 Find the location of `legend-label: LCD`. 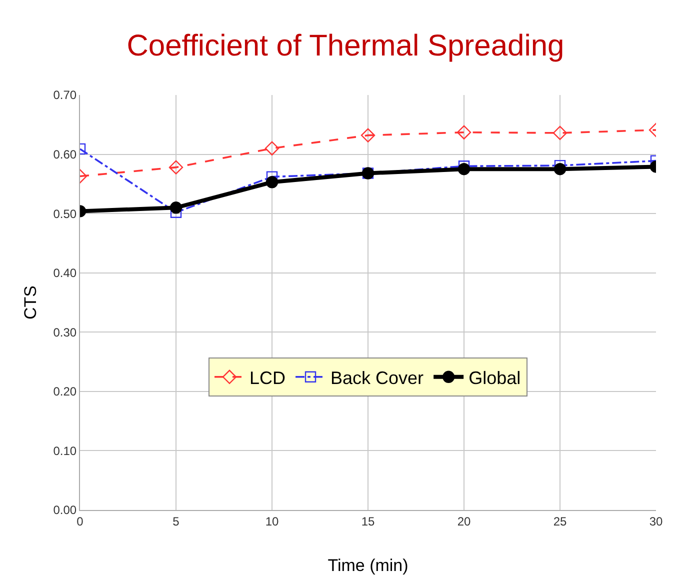

legend-label: LCD is located at coordinates (268, 378).